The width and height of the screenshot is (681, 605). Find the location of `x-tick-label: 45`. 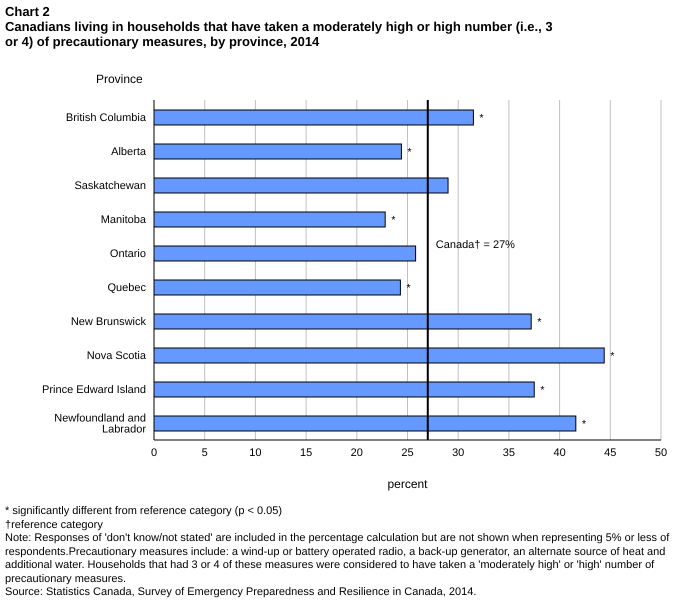

x-tick-label: 45 is located at coordinates (610, 452).